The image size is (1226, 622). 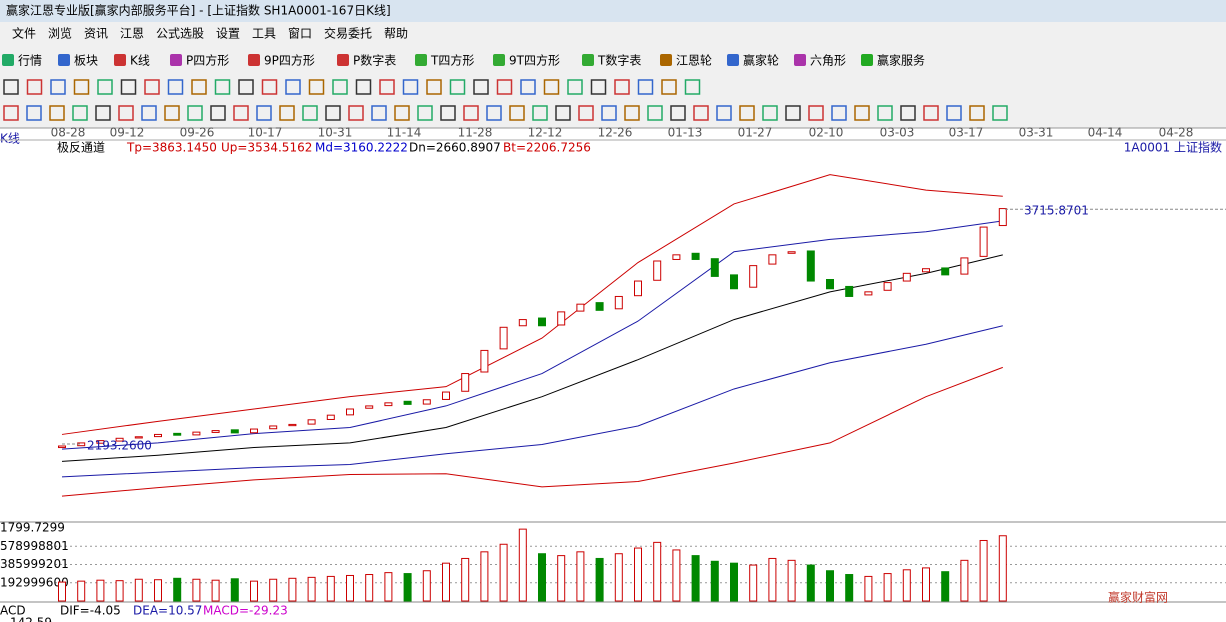 I want to click on menu-item: 文件, so click(x=24, y=33).